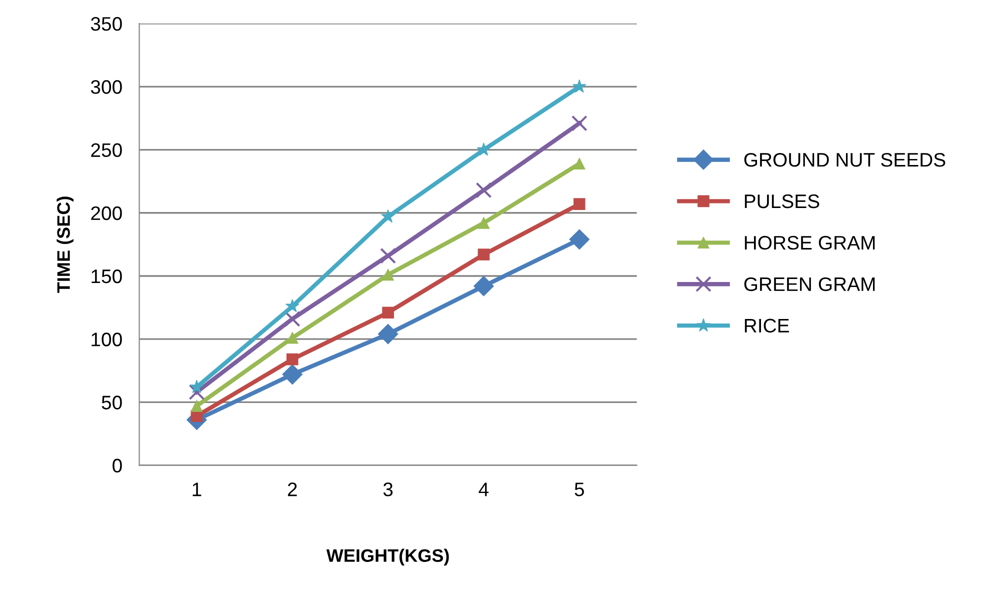  Describe the element at coordinates (117, 465) in the screenshot. I see `y-tick-label: 0` at that location.